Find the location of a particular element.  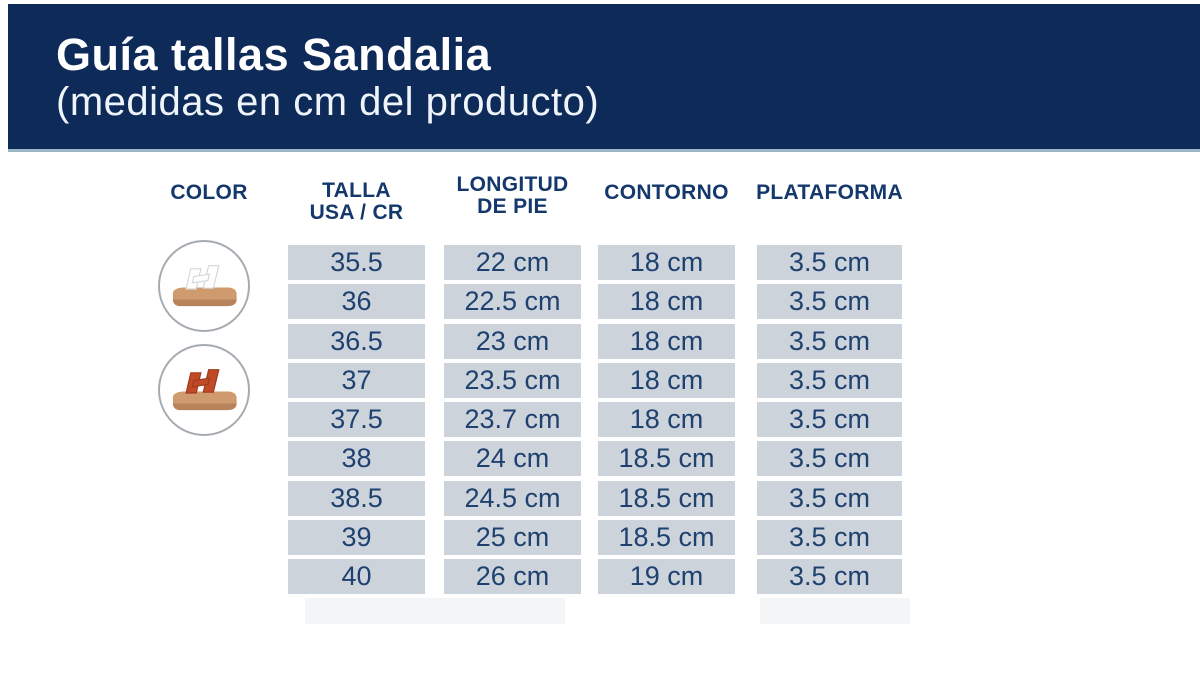

talla-cell: 37 is located at coordinates (356, 380).